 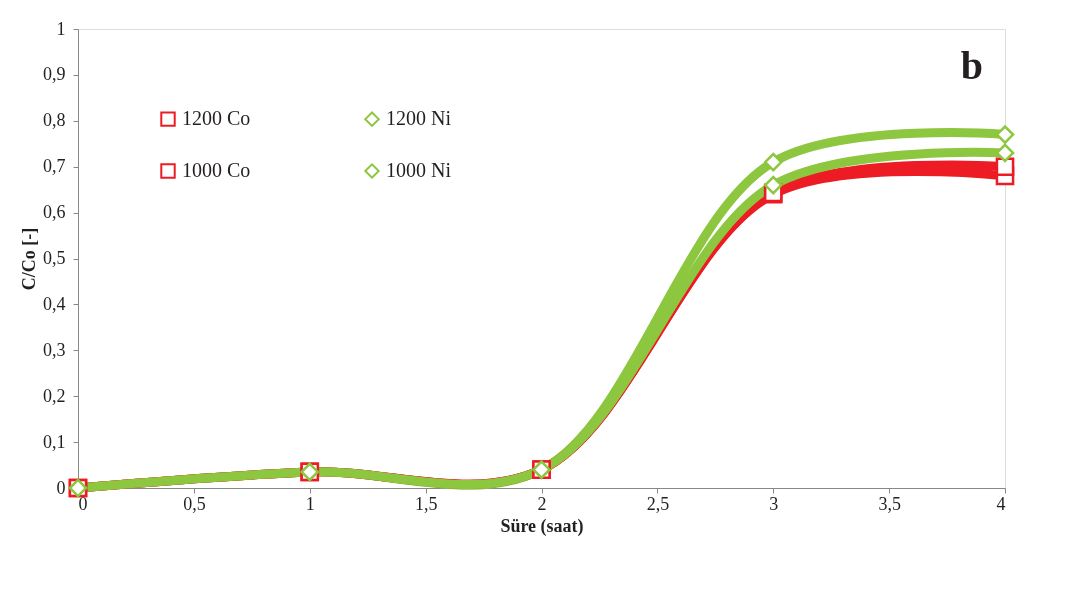 I want to click on y-tick-label: 0,2, so click(x=54, y=395).